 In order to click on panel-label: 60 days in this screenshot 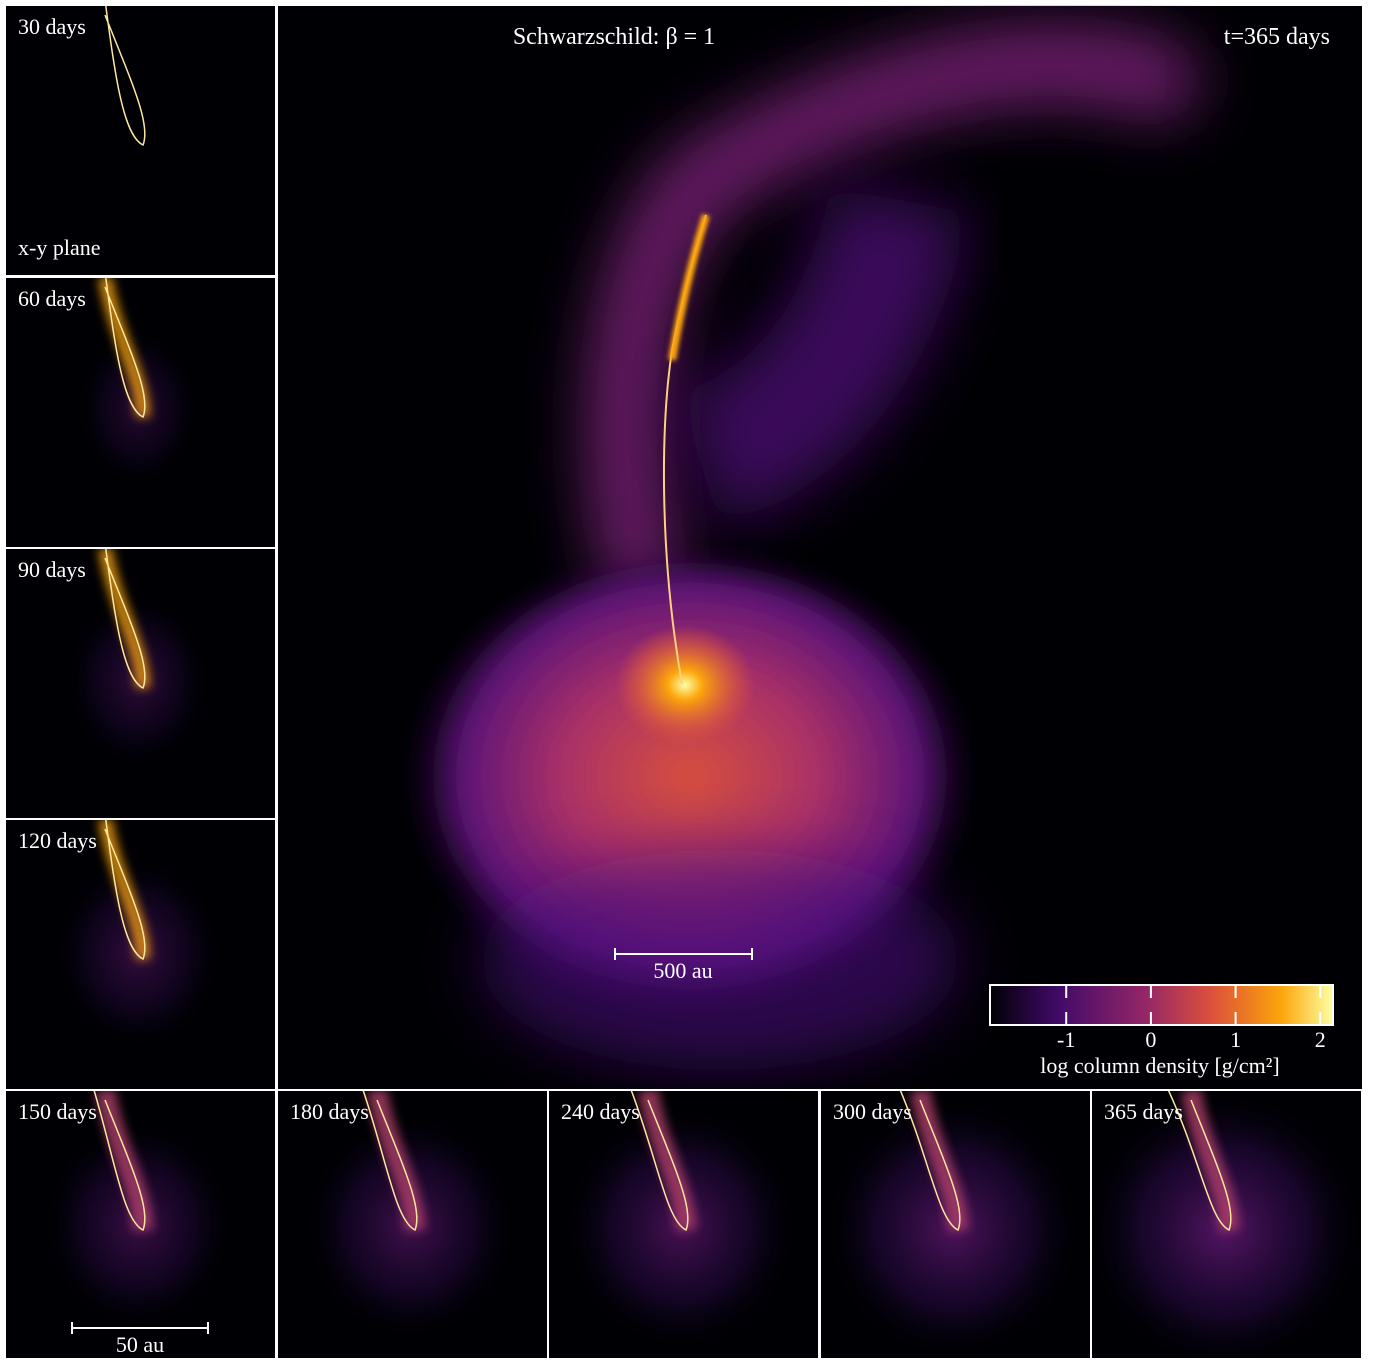, I will do `click(52, 298)`.